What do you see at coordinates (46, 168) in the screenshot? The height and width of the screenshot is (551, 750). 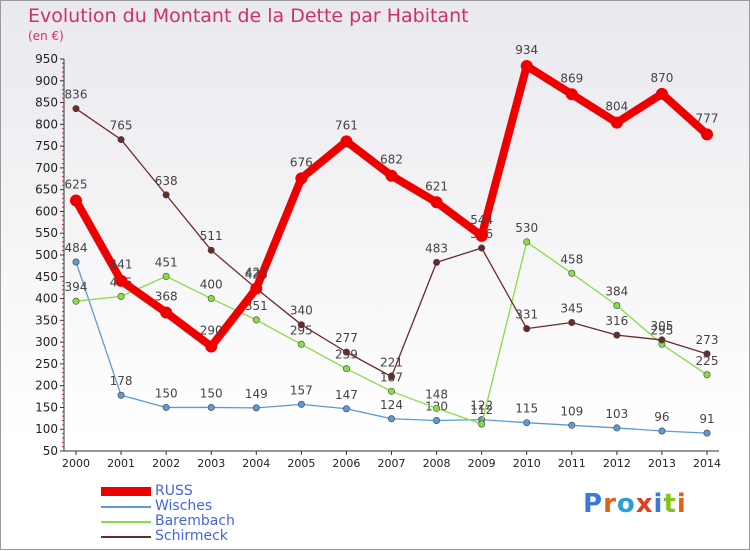 I see `y-tick-label: 700` at bounding box center [46, 168].